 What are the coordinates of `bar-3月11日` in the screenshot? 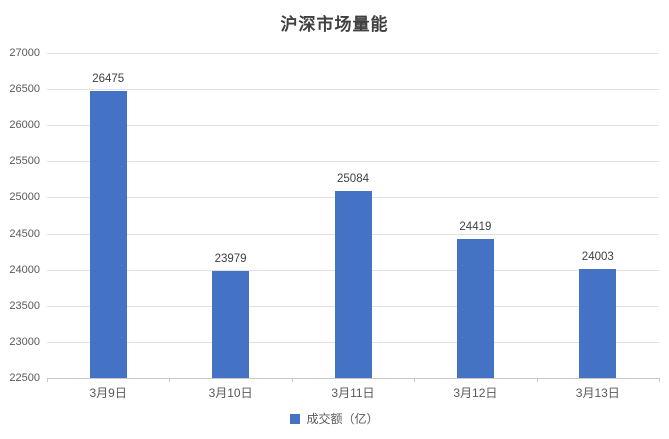 It's located at (353, 284).